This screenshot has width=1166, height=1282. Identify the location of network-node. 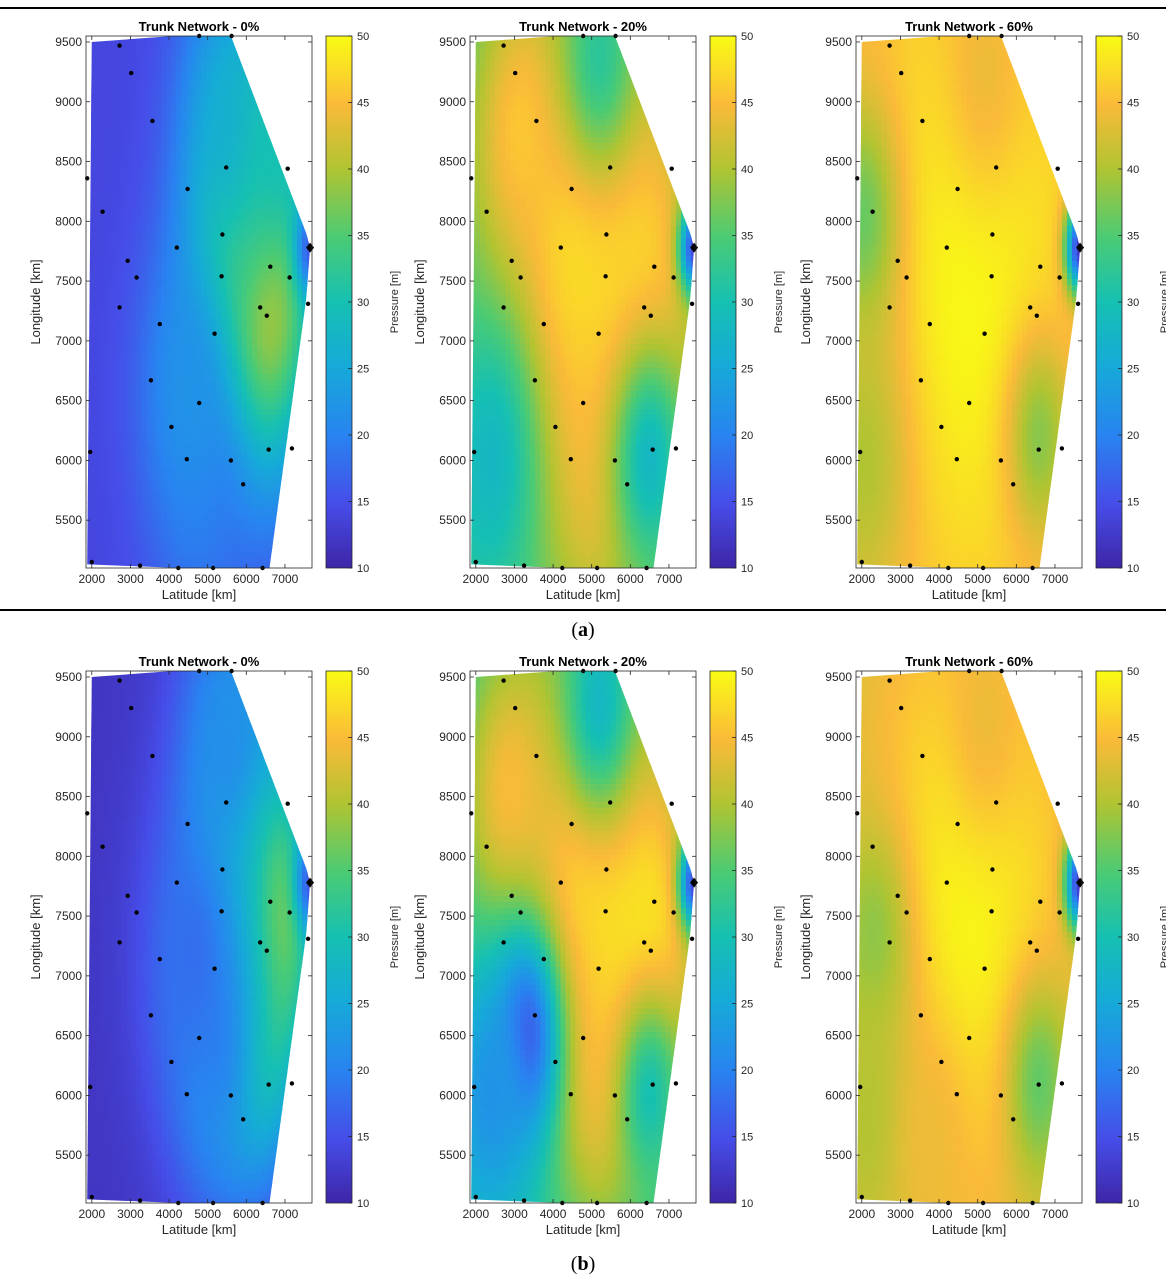
(136, 277).